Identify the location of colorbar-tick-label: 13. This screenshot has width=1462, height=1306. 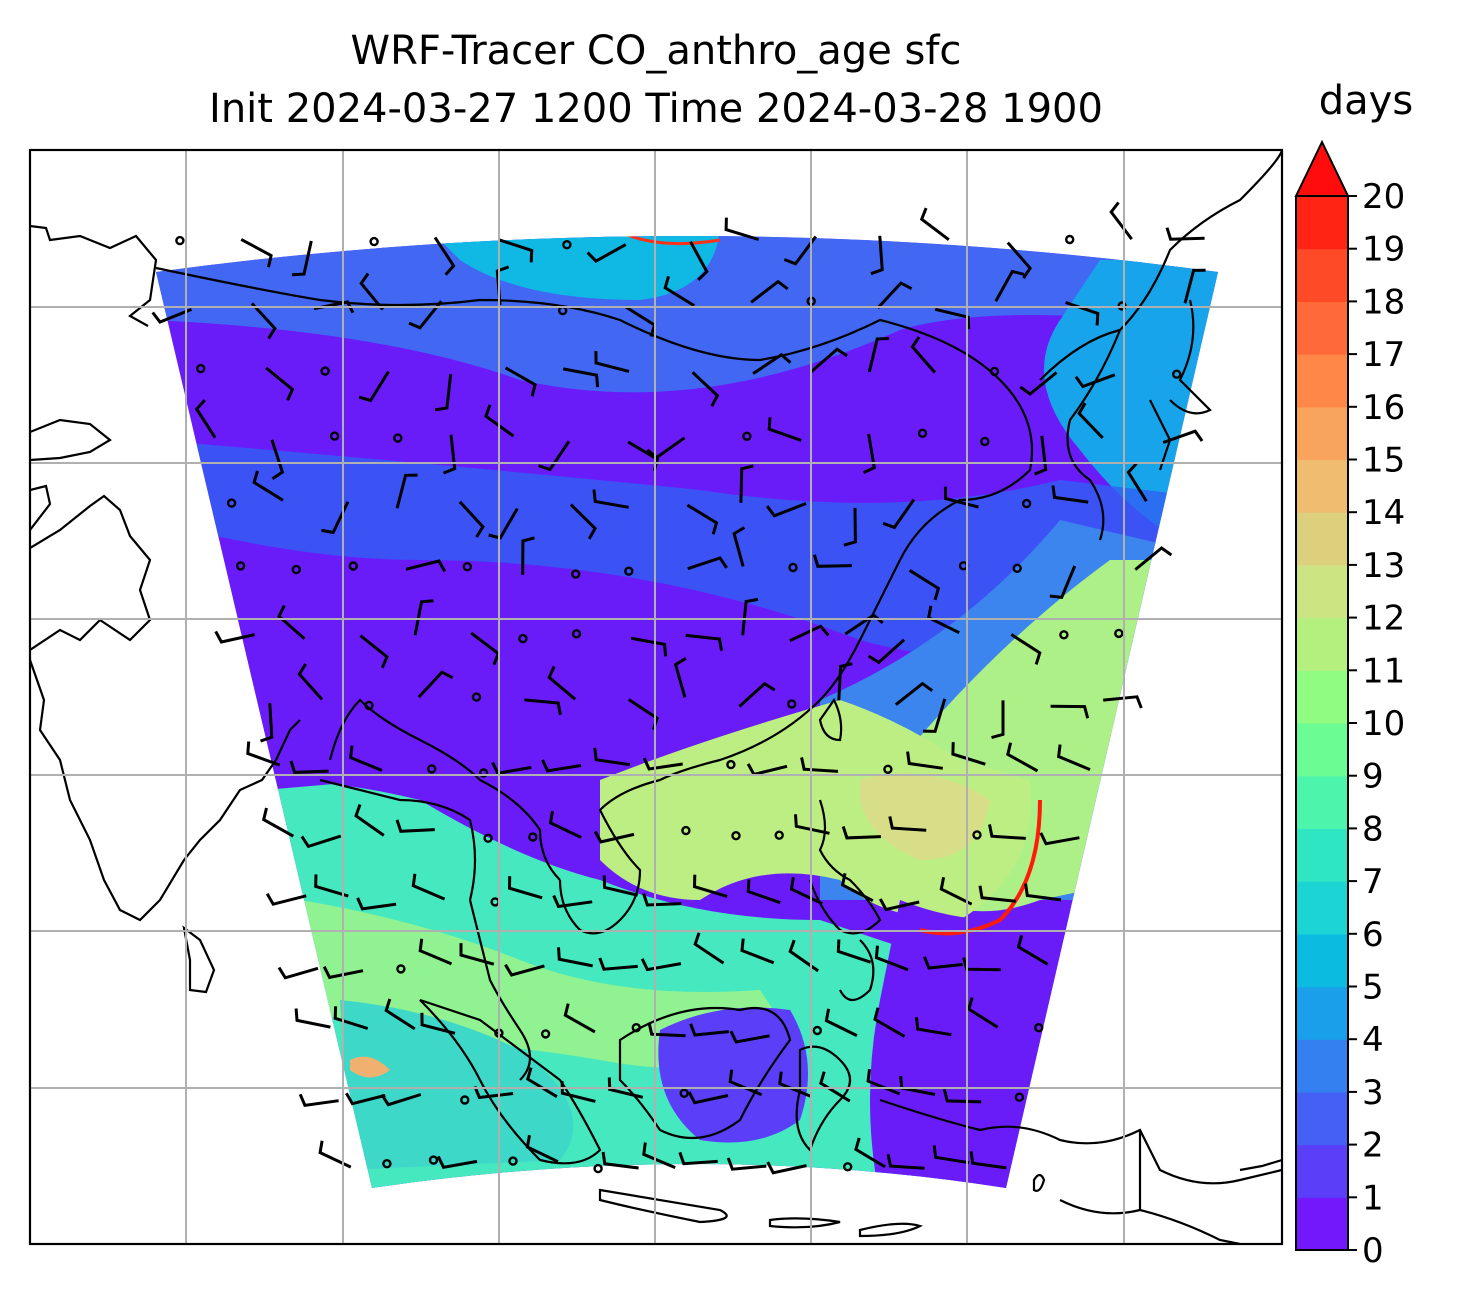
(1383, 566).